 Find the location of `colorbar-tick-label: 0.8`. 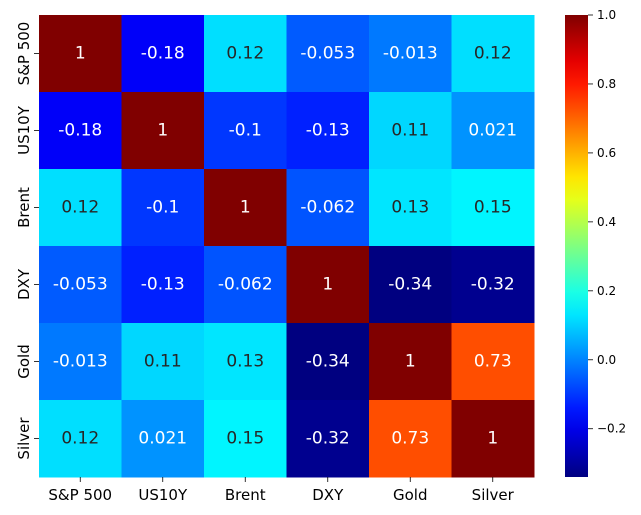

colorbar-tick-label: 0.8 is located at coordinates (606, 84).